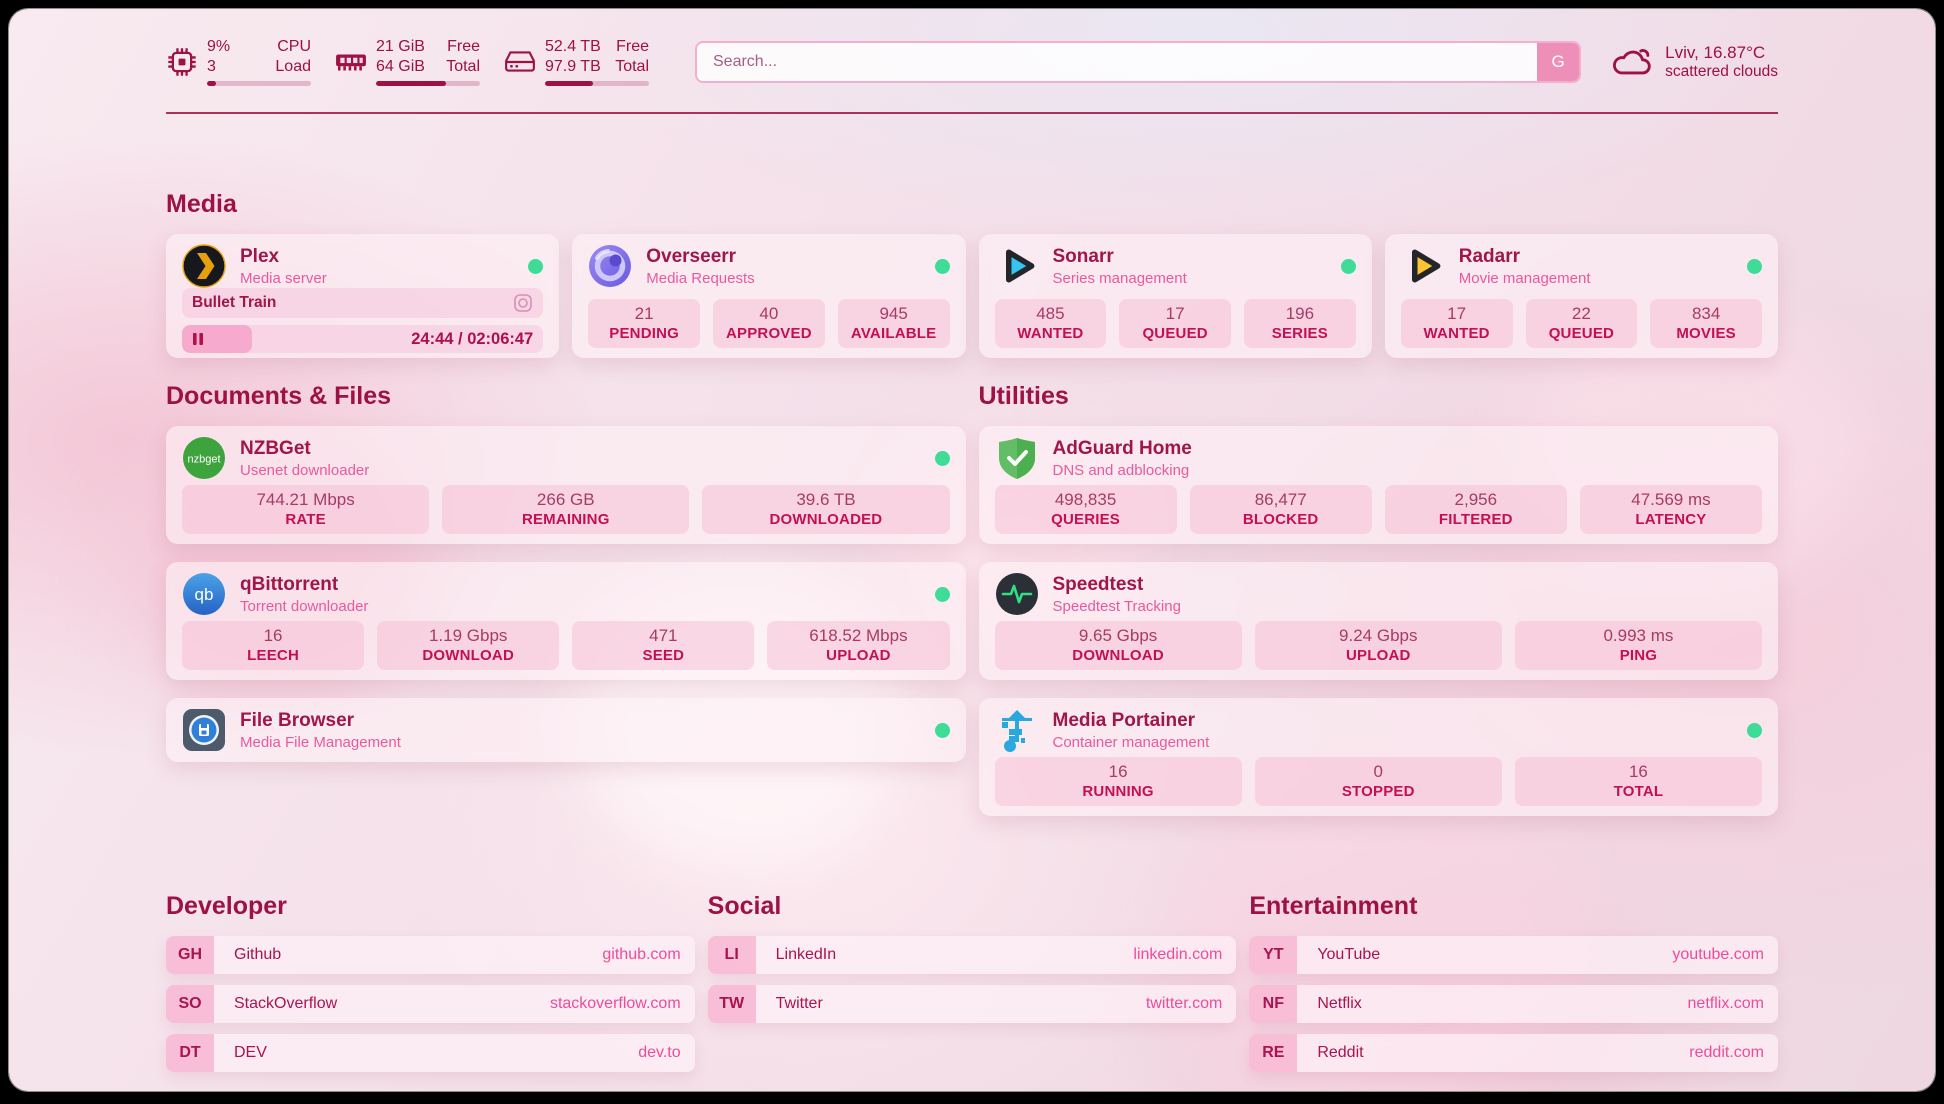 The image size is (1944, 1104). I want to click on bookmark-abbr: SO, so click(190, 1004).